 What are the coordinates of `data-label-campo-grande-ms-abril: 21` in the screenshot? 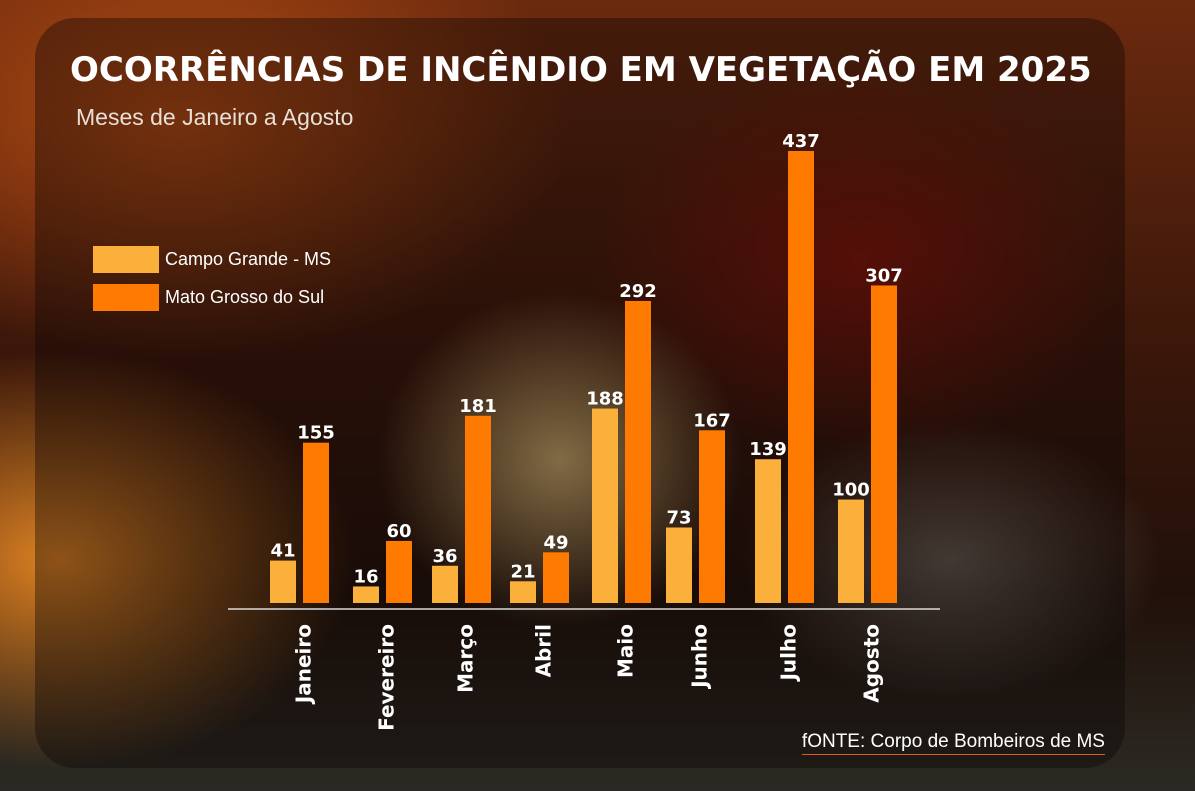 It's located at (522, 571).